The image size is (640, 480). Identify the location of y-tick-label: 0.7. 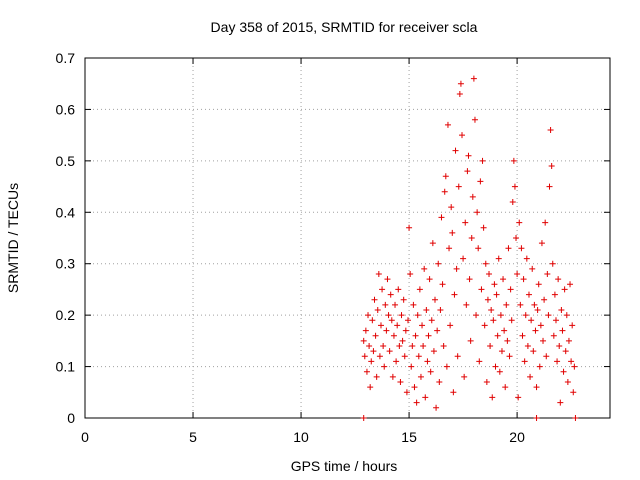
(66, 58).